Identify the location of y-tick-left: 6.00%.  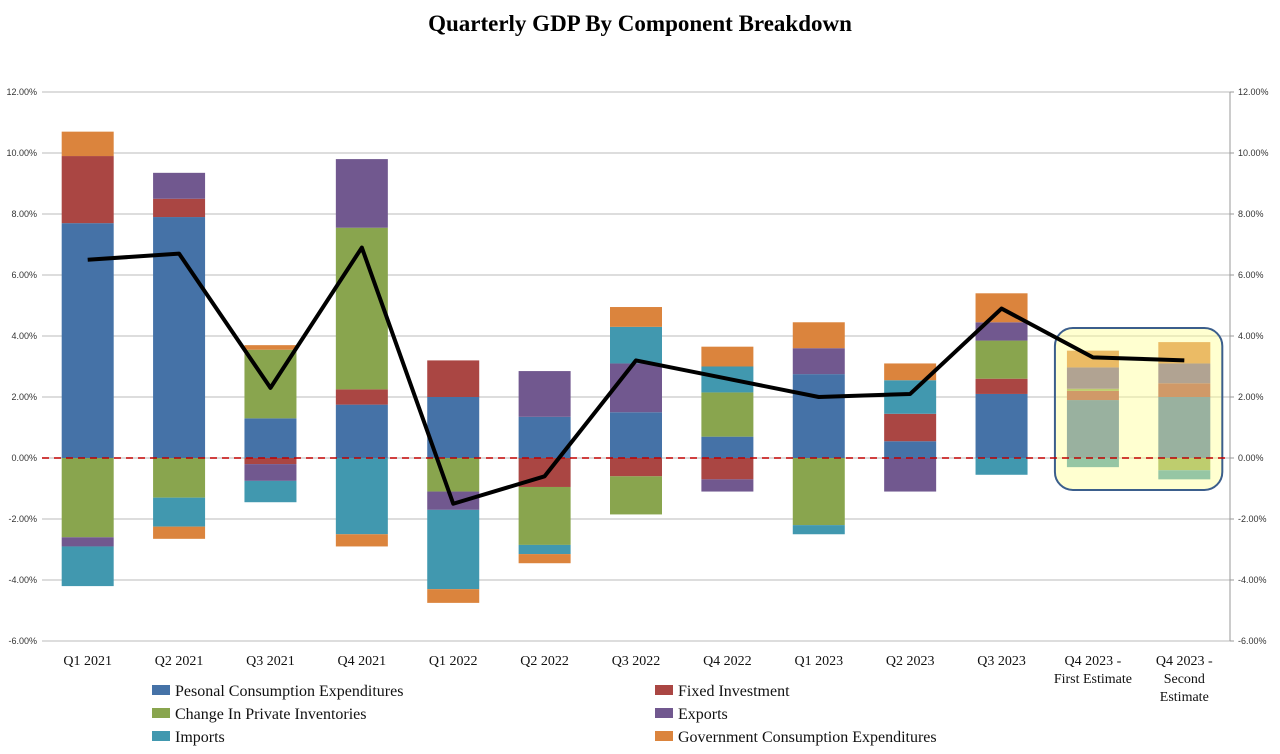
(24, 275).